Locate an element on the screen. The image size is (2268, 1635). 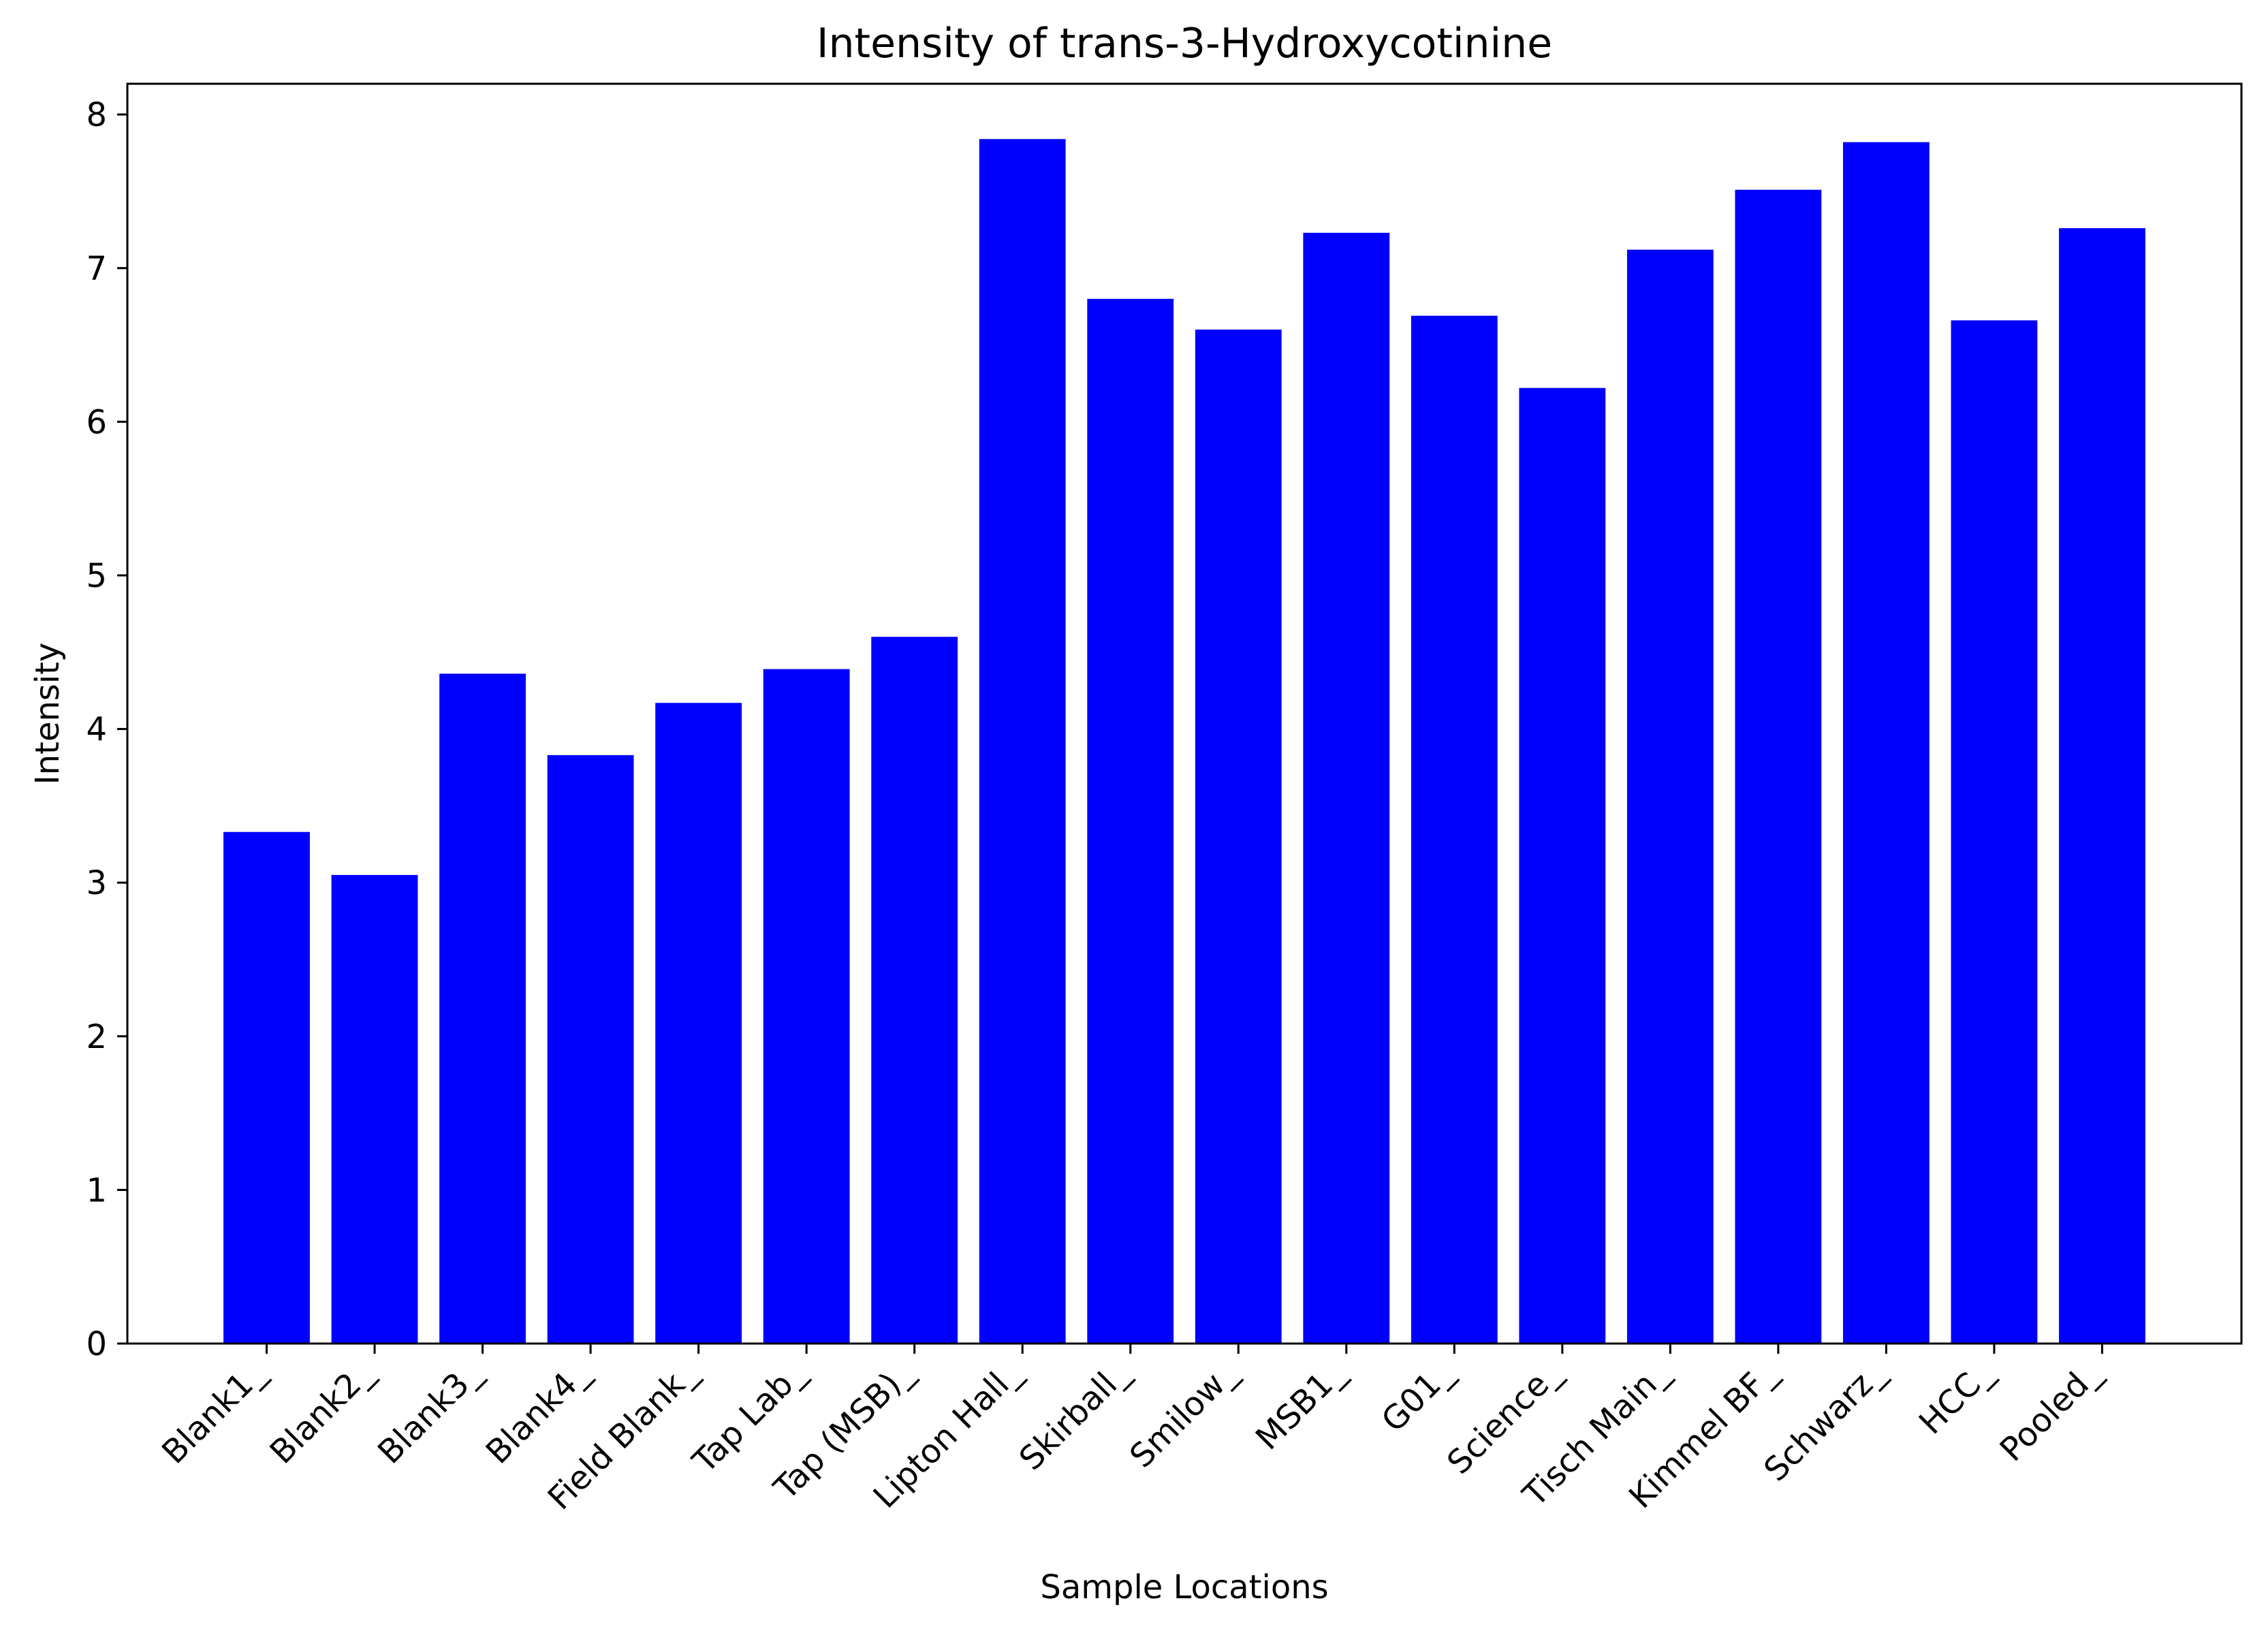
y-tick-label-8: 8 is located at coordinates (96, 115).